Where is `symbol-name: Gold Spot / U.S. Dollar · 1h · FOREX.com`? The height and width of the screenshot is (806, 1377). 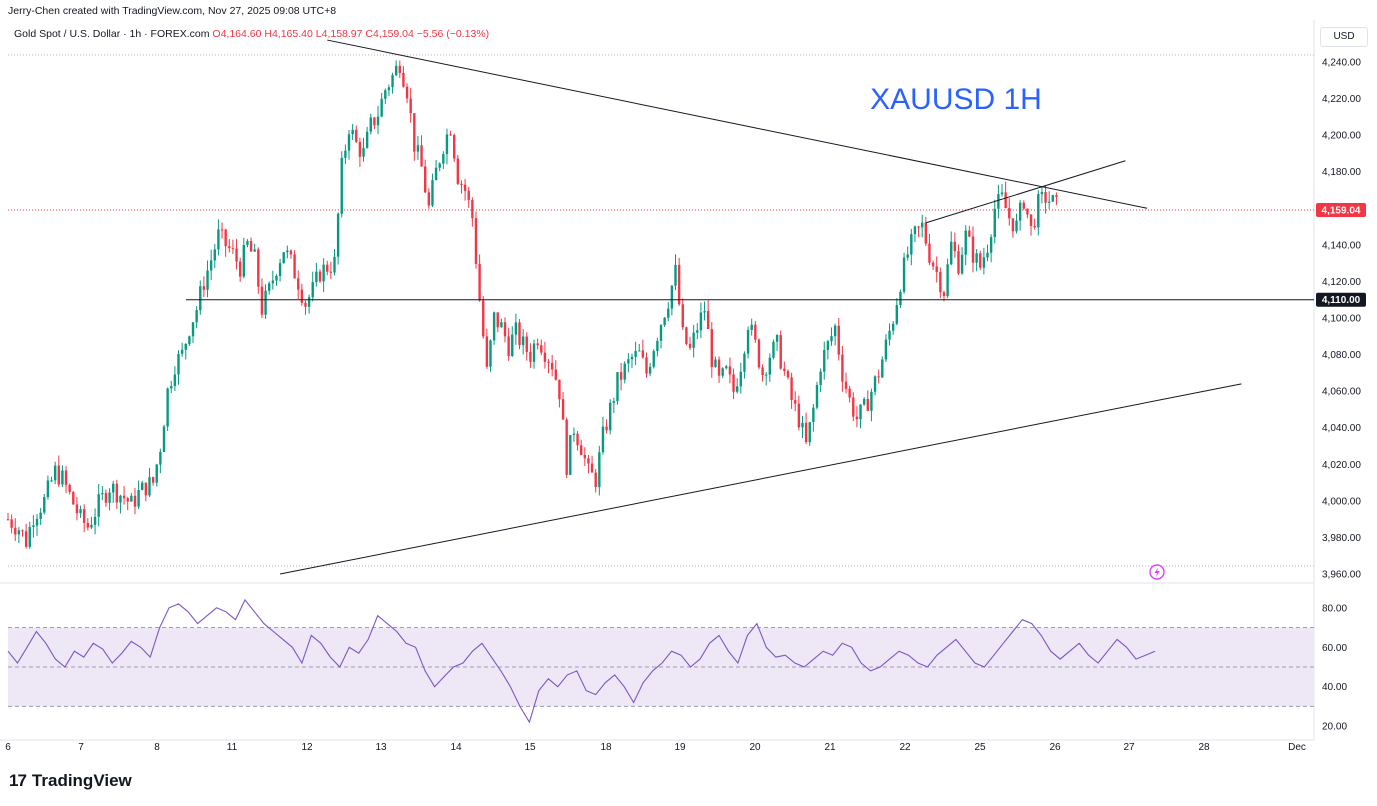 symbol-name: Gold Spot / U.S. Dollar · 1h · FOREX.com is located at coordinates (112, 34).